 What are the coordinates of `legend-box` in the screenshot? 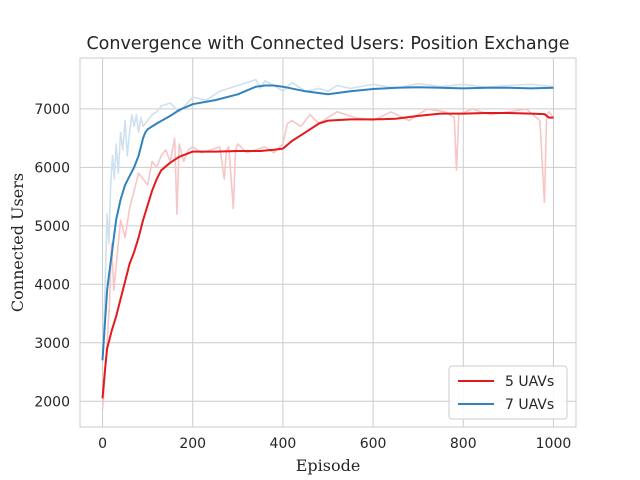 It's located at (508, 392).